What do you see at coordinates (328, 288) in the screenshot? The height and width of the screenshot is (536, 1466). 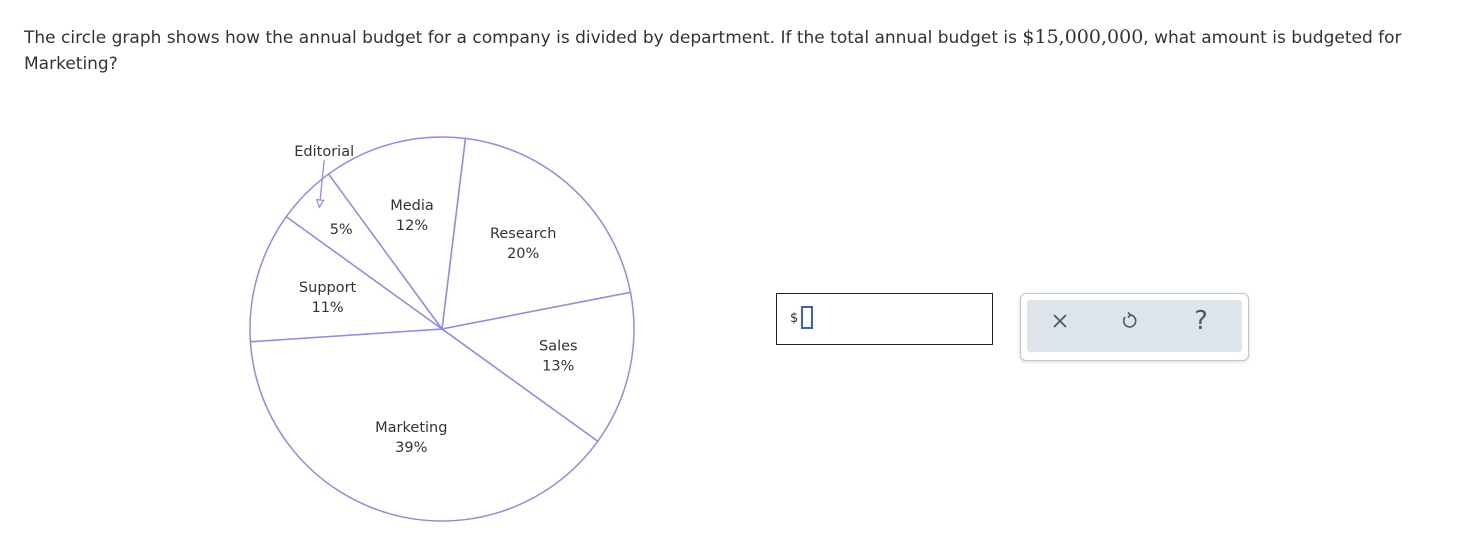 I see `slice-label-support: Support` at bounding box center [328, 288].